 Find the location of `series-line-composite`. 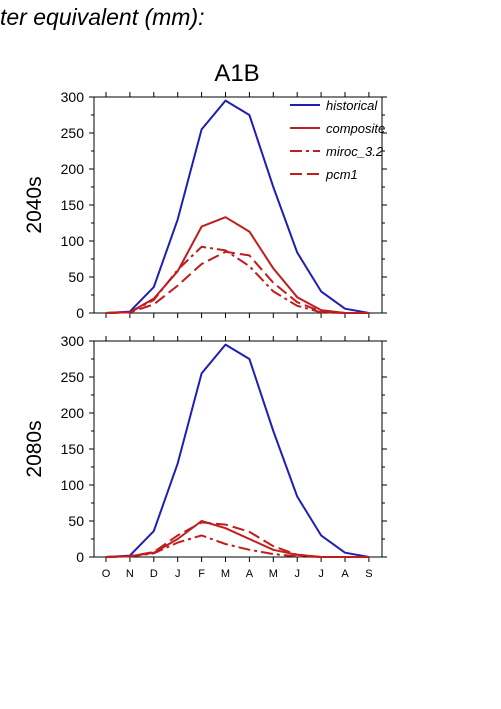

series-line-composite is located at coordinates (237, 265).